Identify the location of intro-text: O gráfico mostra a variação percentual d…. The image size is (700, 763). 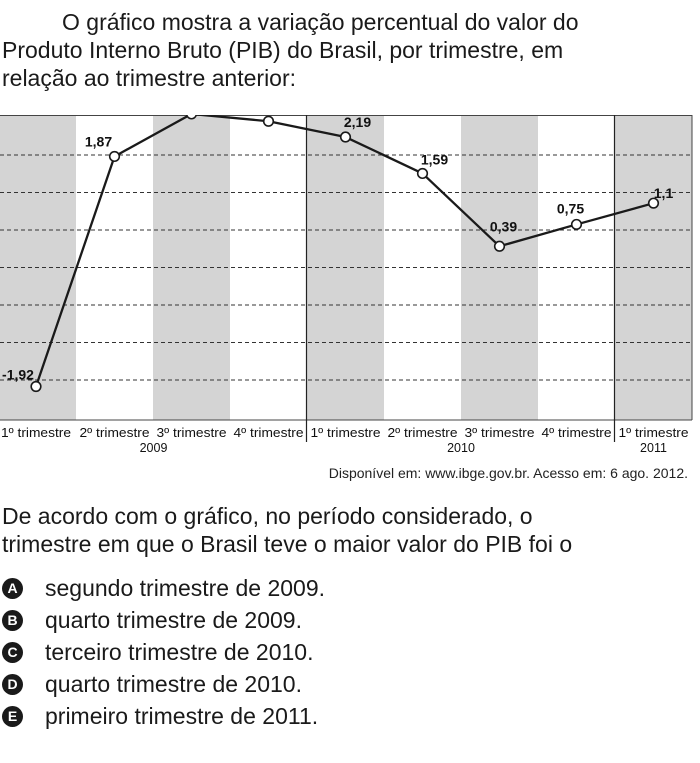
(347, 50).